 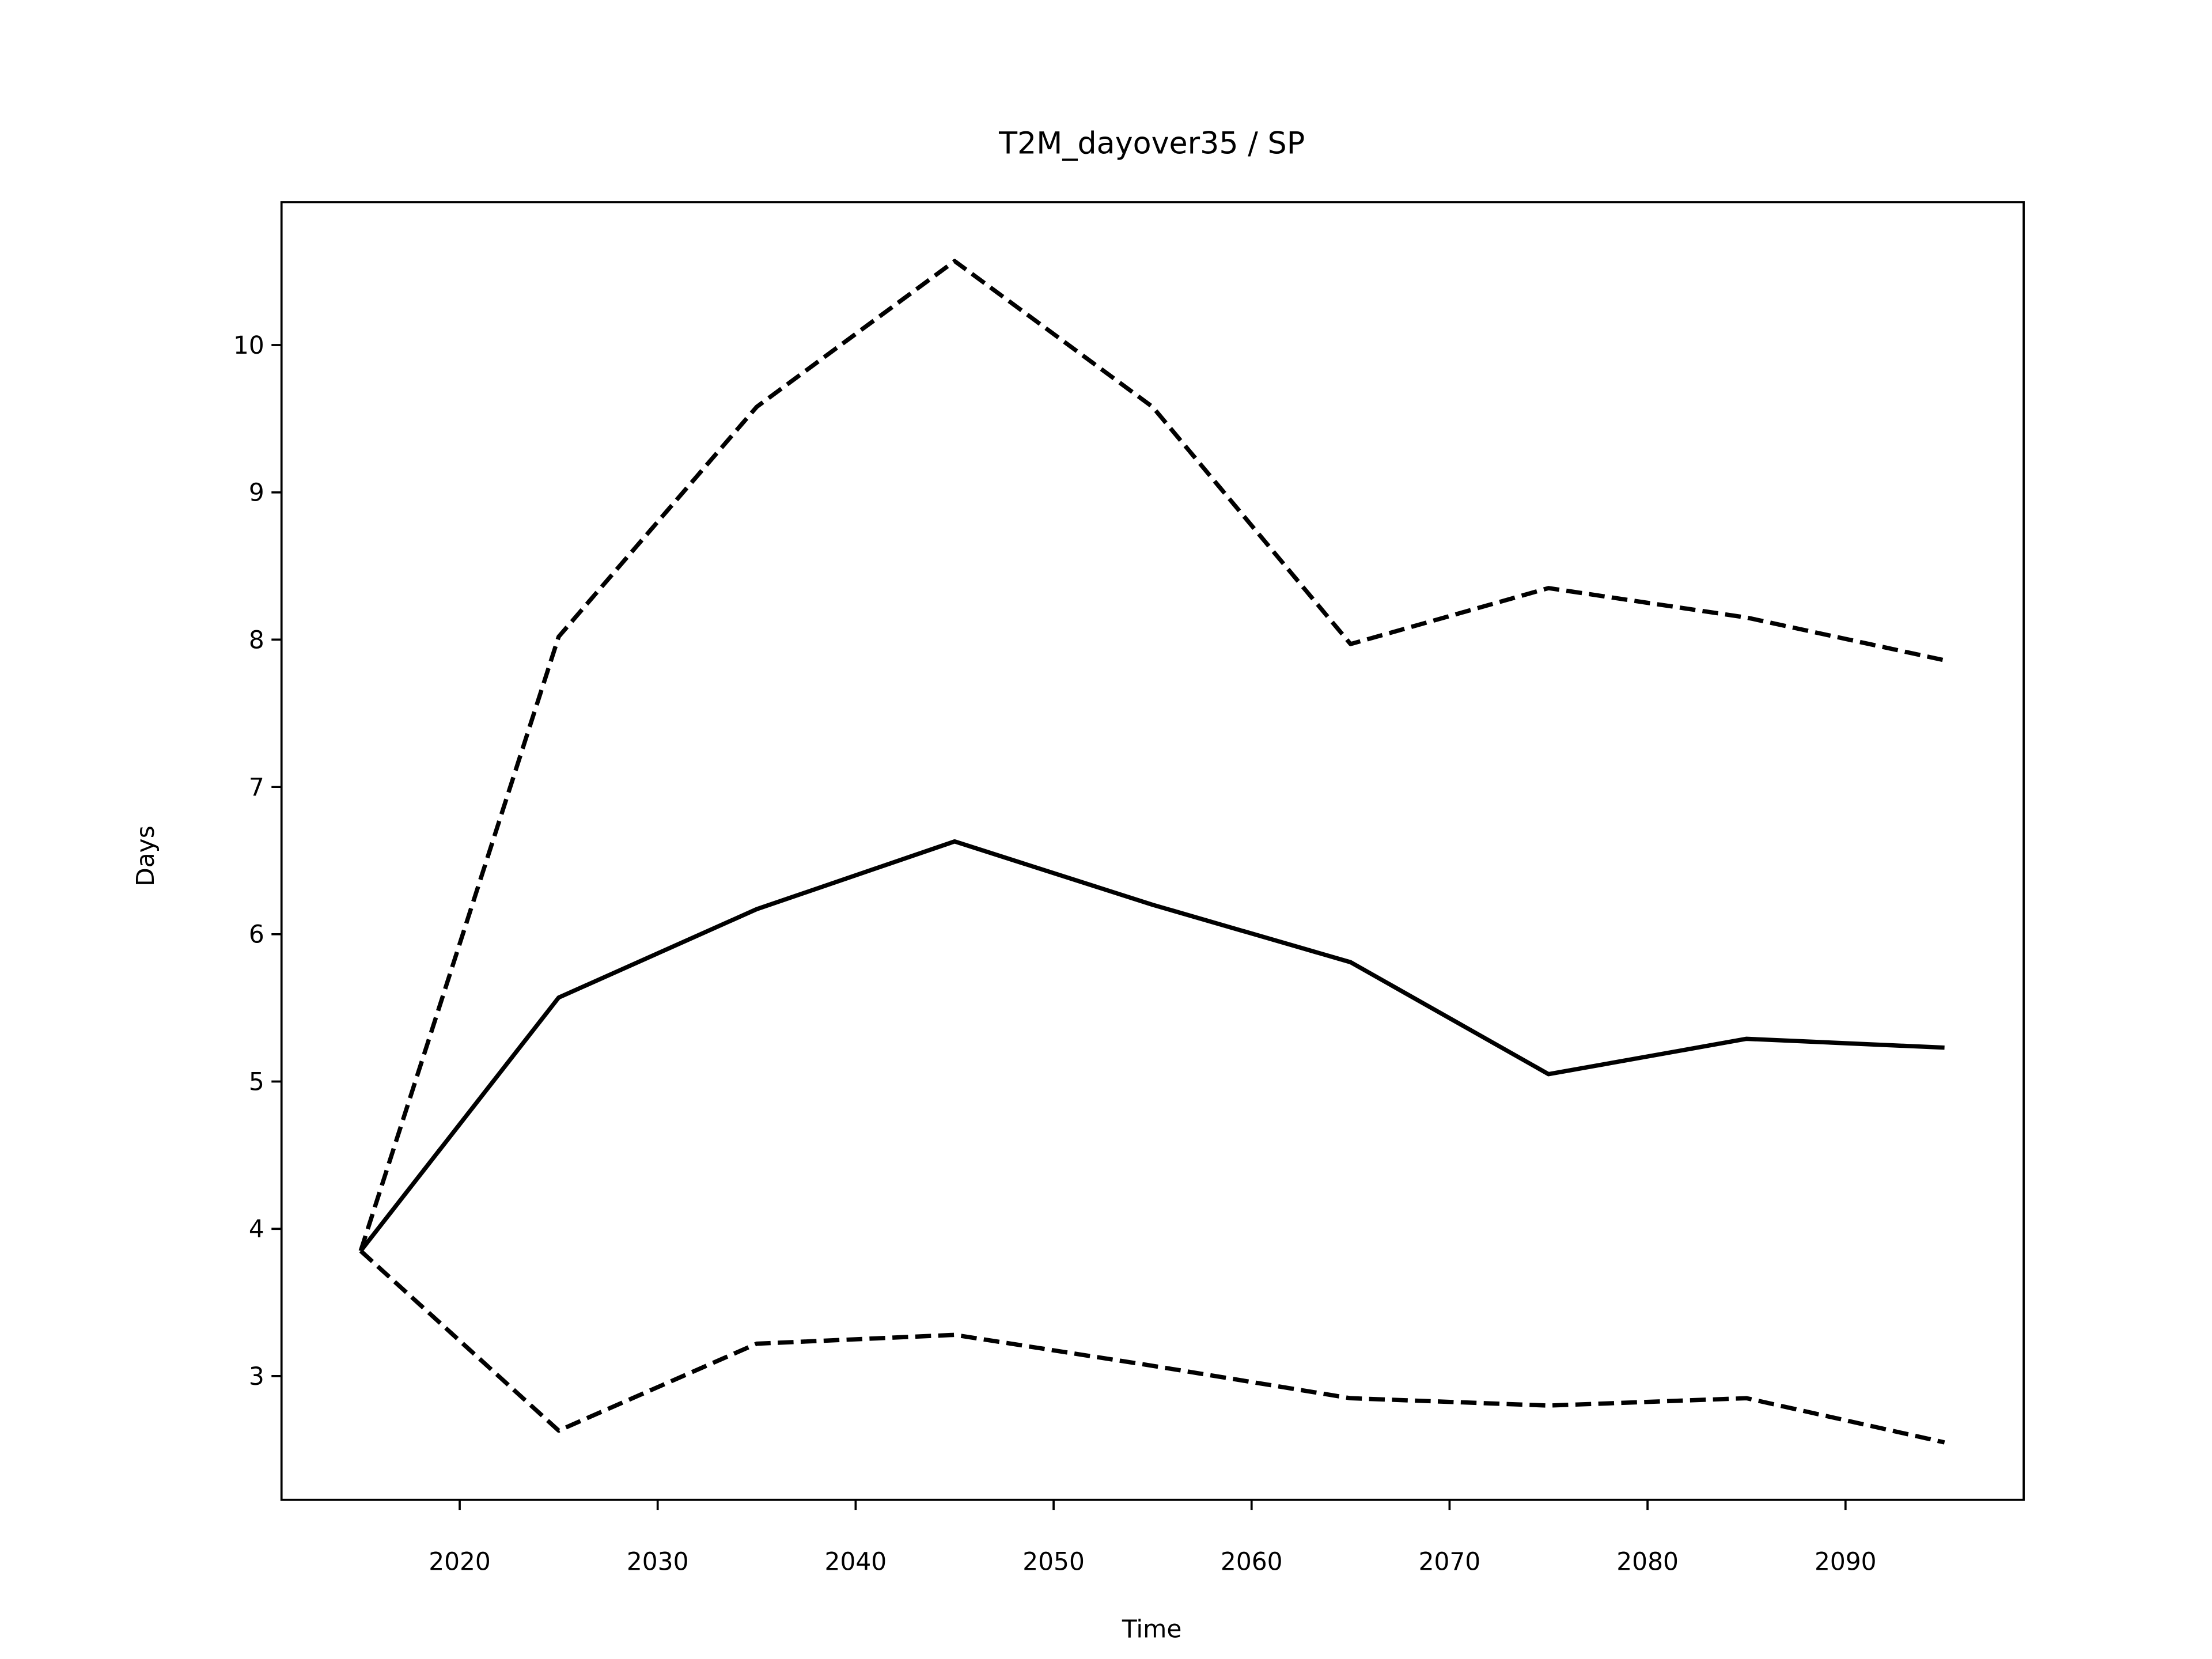 I want to click on line-series, so click(x=1152, y=1347).